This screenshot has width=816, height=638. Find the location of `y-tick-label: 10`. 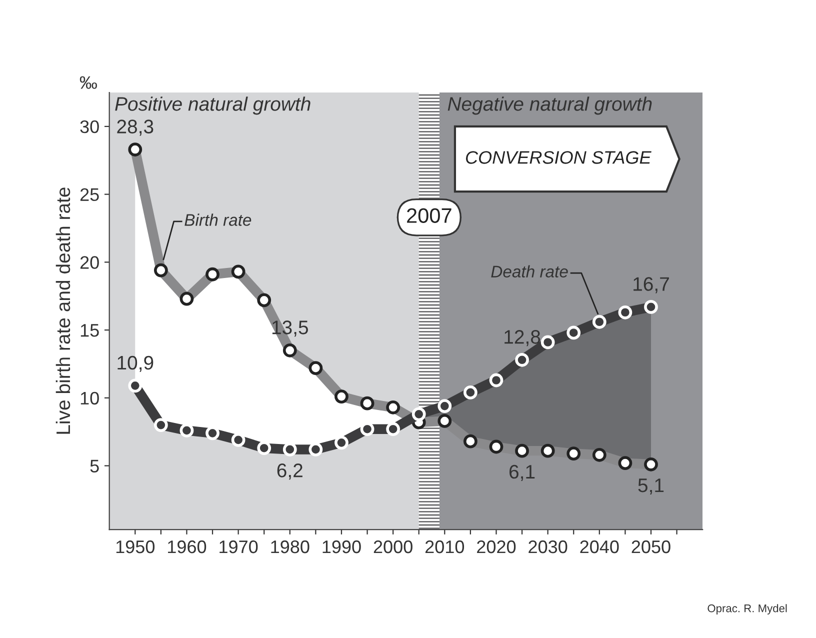

y-tick-label: 10 is located at coordinates (89, 398).